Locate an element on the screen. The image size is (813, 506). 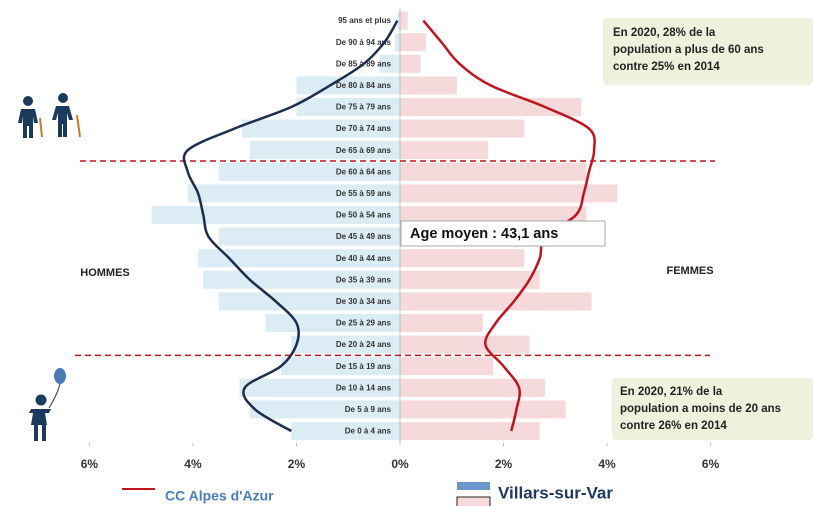
side-label: FEMMES is located at coordinates (689, 271).